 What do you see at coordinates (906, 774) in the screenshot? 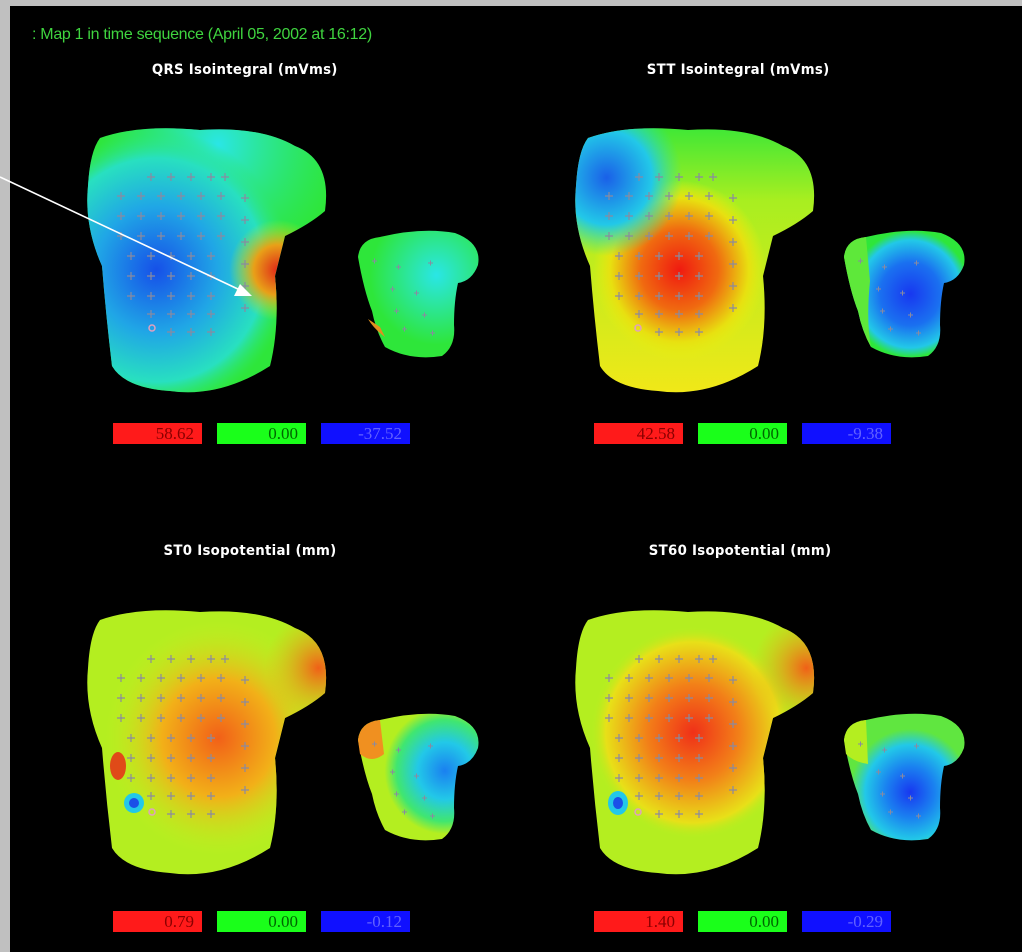
I see `st60-torso-side` at bounding box center [906, 774].